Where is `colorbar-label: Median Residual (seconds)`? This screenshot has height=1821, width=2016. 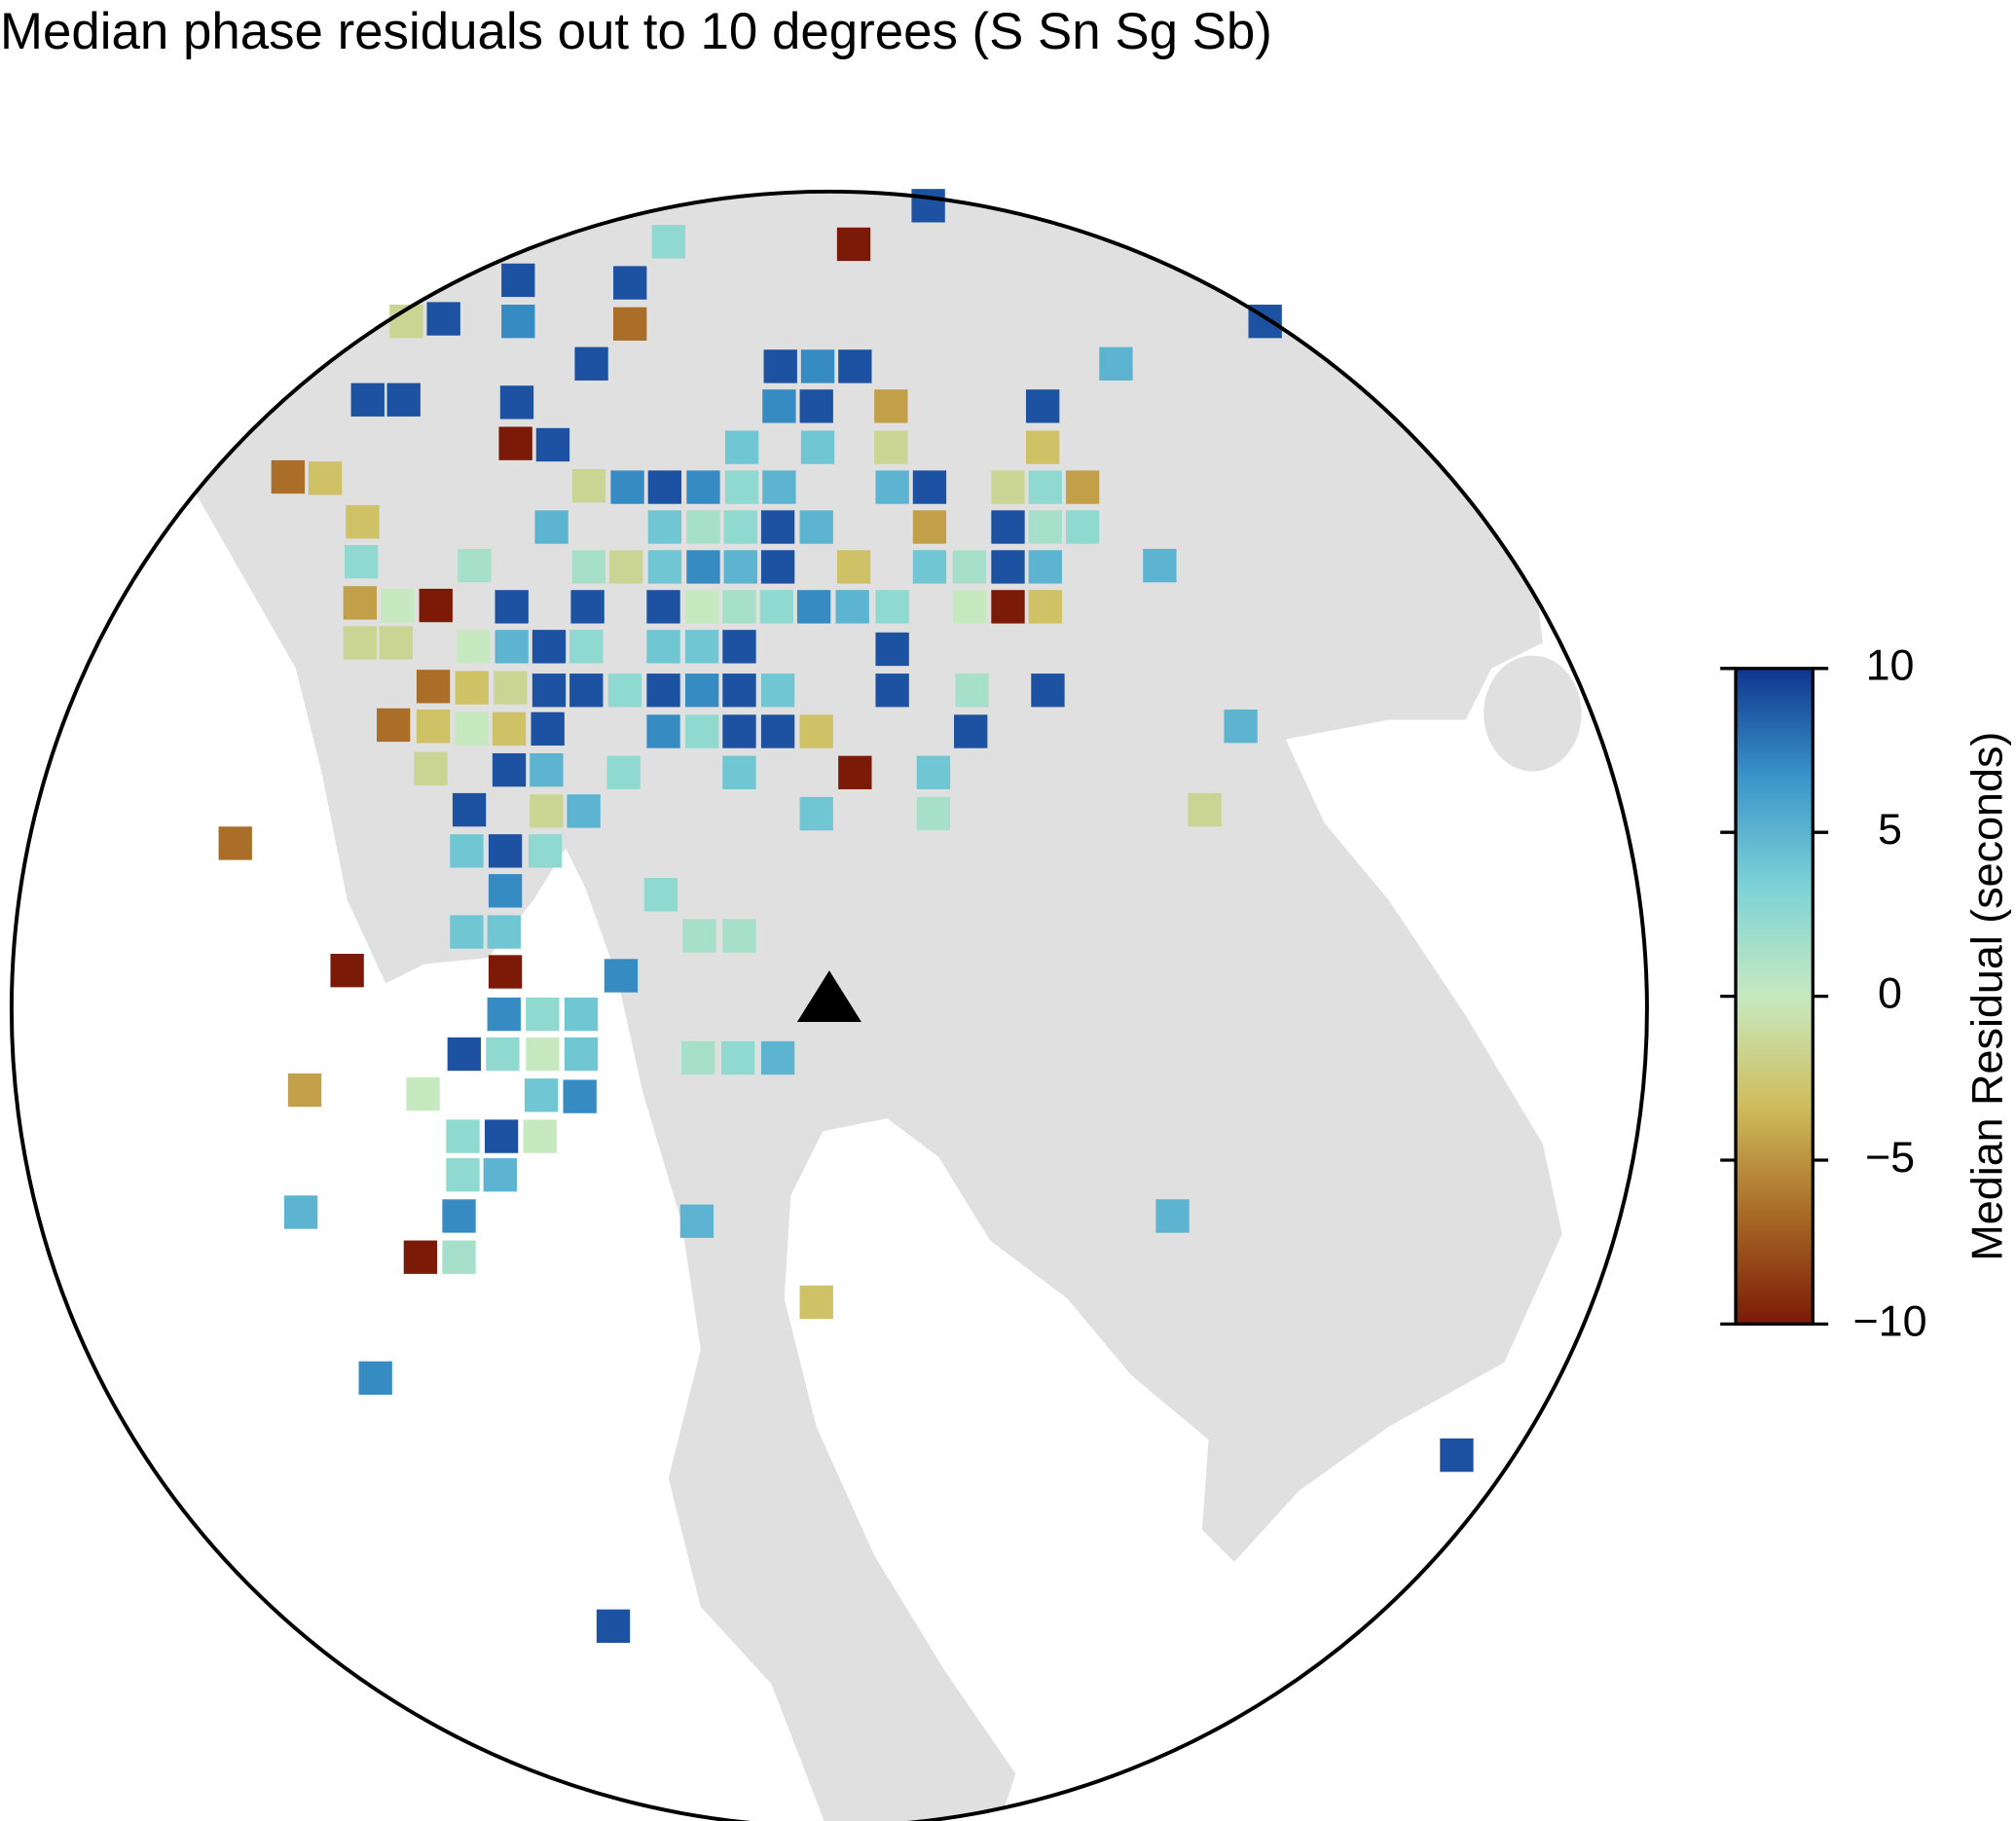
colorbar-label: Median Residual (seconds) is located at coordinates (1986, 996).